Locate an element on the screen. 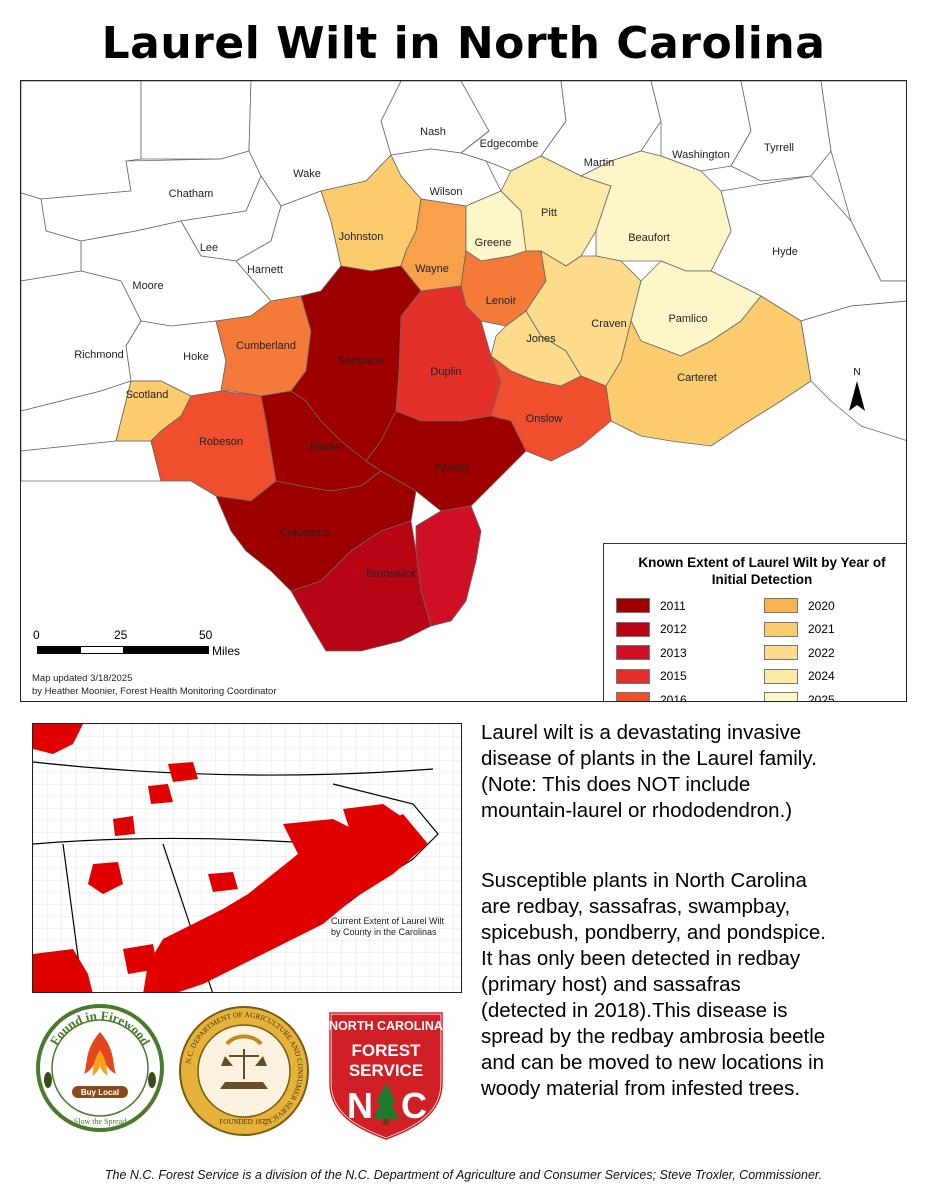 The image size is (927, 1200). legend-label: 2011 is located at coordinates (673, 605).